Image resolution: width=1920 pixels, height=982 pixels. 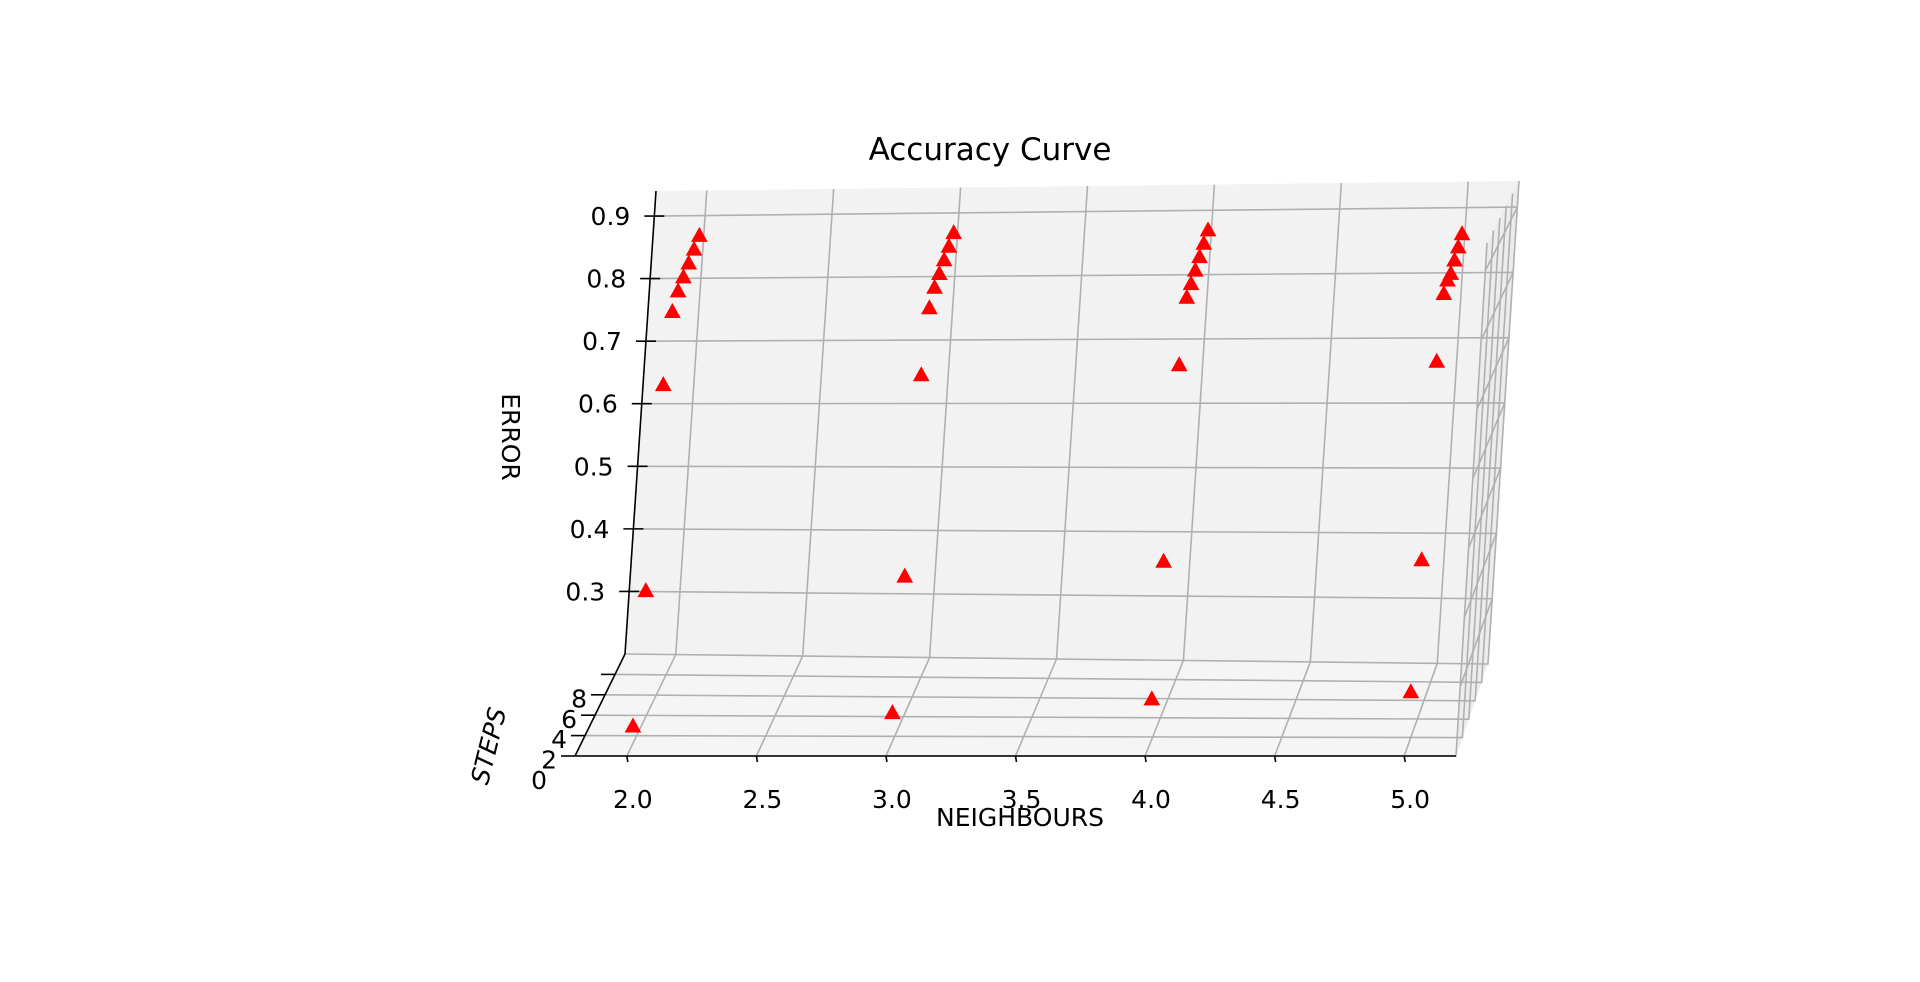 What do you see at coordinates (590, 529) in the screenshot?
I see `z-tick-label: 0.4` at bounding box center [590, 529].